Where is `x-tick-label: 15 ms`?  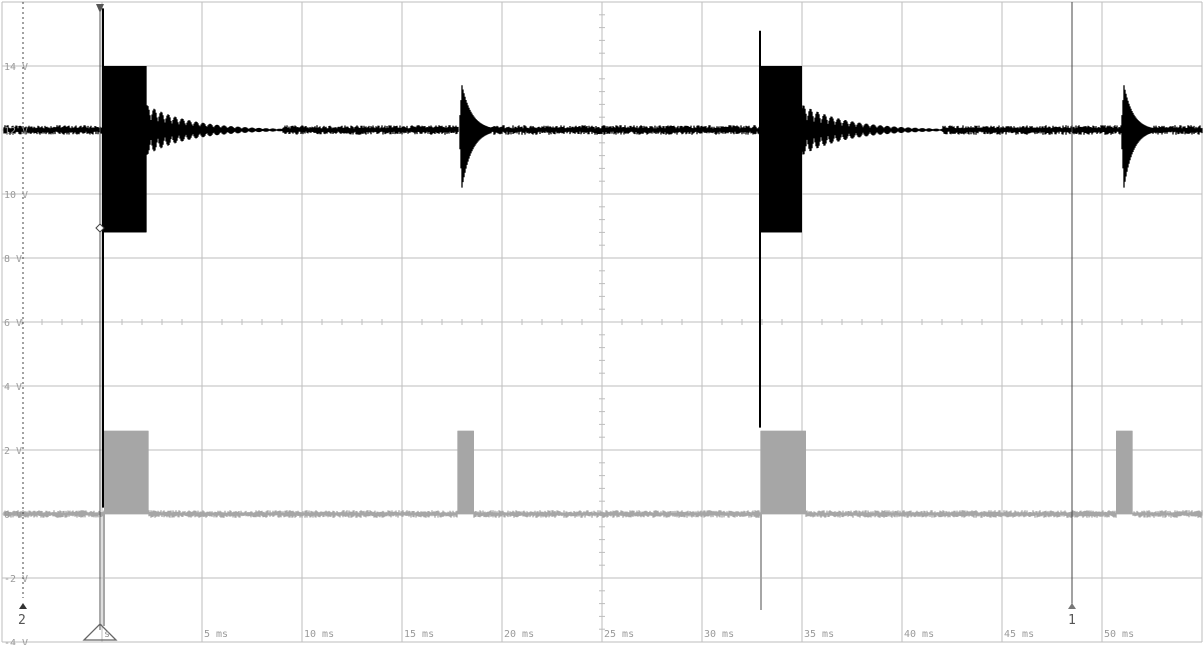
x-tick-label: 15 ms is located at coordinates (419, 634).